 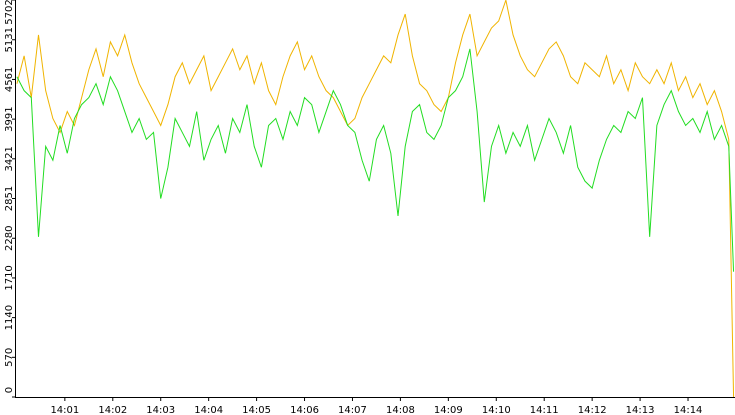 What do you see at coordinates (9, 198) in the screenshot?
I see `y-tick-label: 2851` at bounding box center [9, 198].